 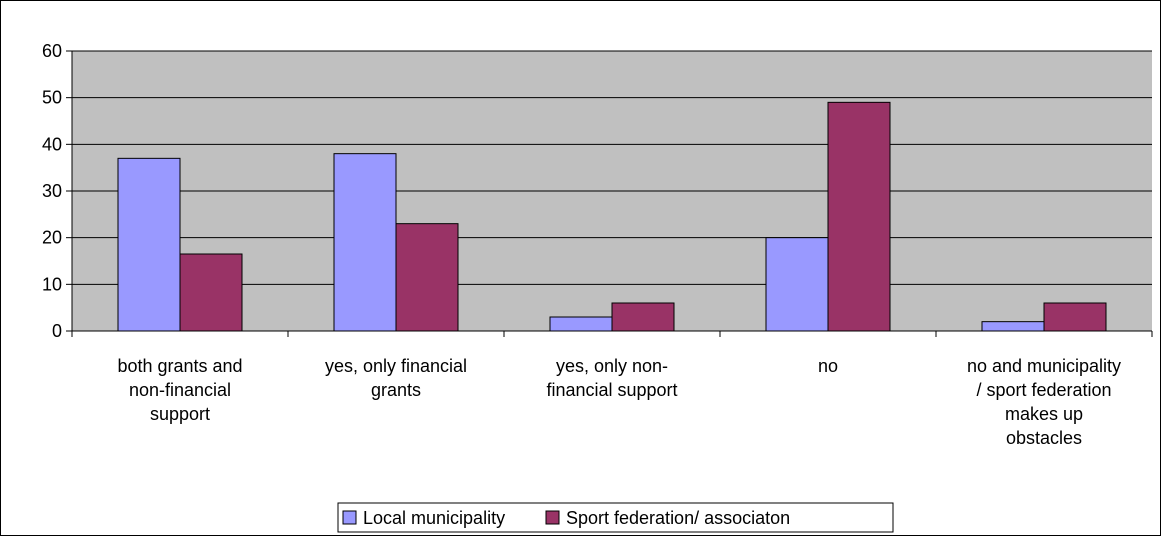 I want to click on legend, so click(x=615, y=517).